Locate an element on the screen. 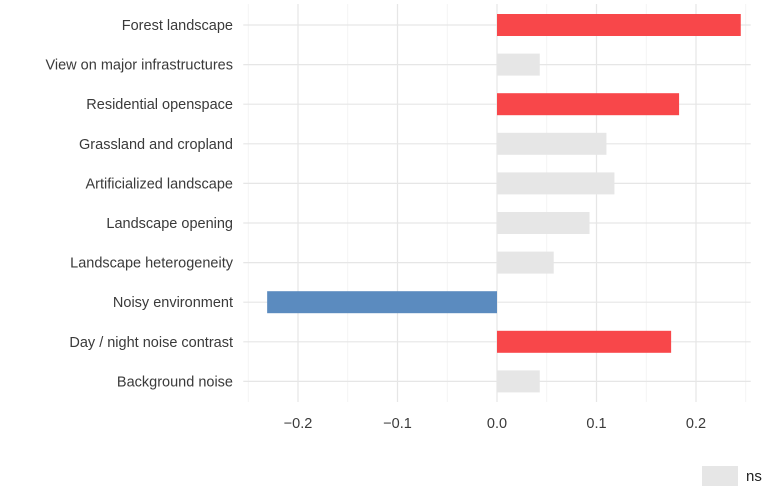  category-label: Landscape heterogeneity is located at coordinates (152, 264).